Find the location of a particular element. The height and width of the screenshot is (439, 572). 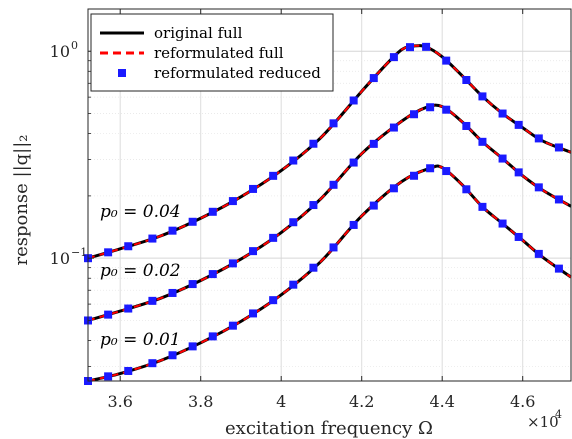

y-tick-exponent: 0 is located at coordinates (74, 45).